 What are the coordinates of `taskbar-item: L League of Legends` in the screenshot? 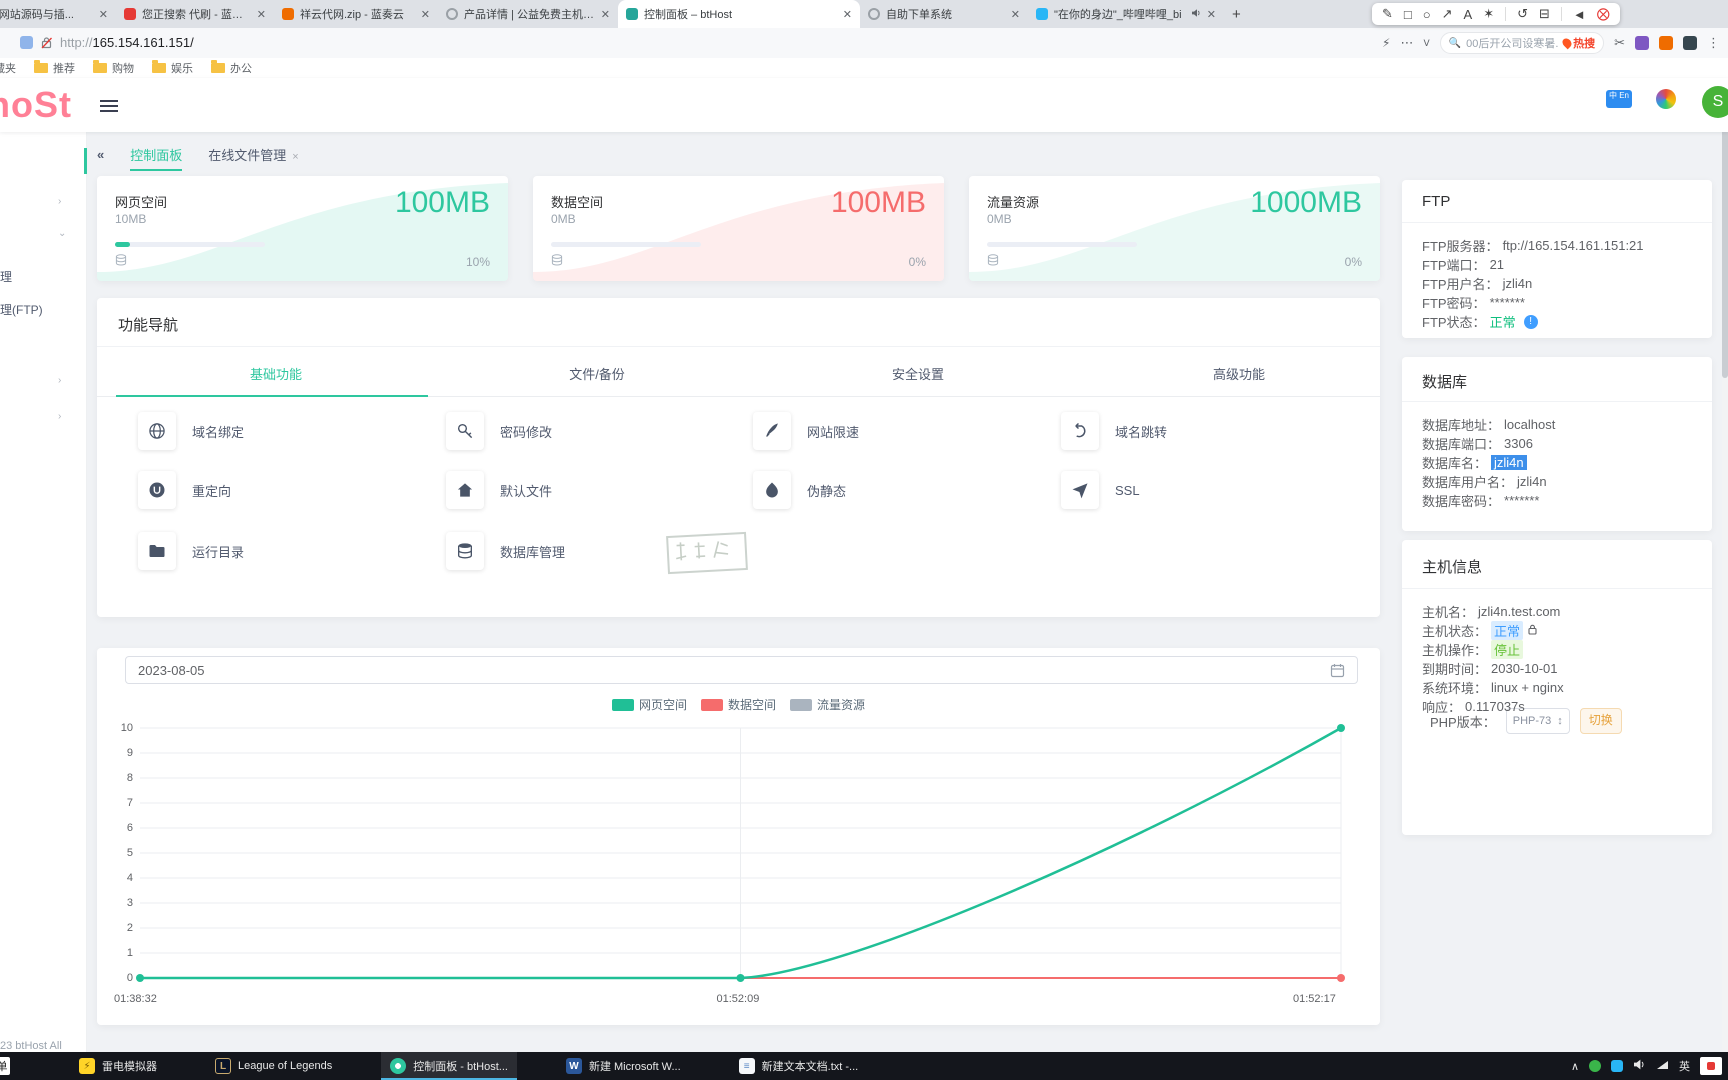 It's located at (273, 1066).